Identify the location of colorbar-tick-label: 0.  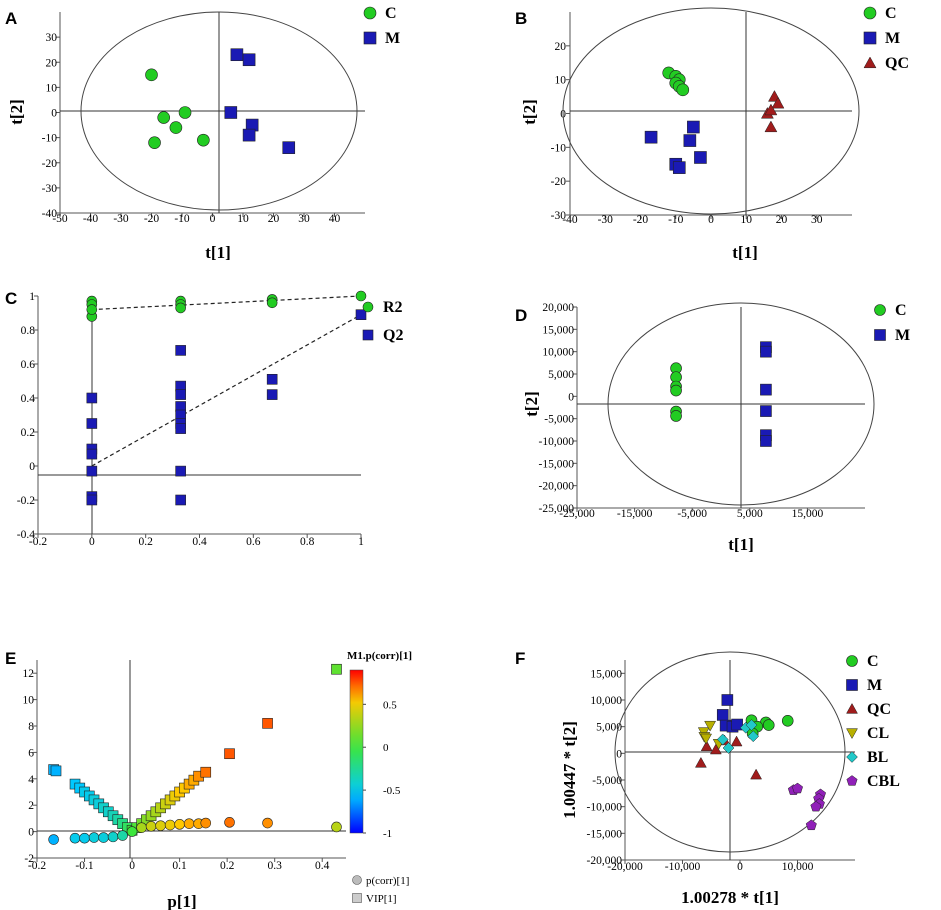
(386, 748).